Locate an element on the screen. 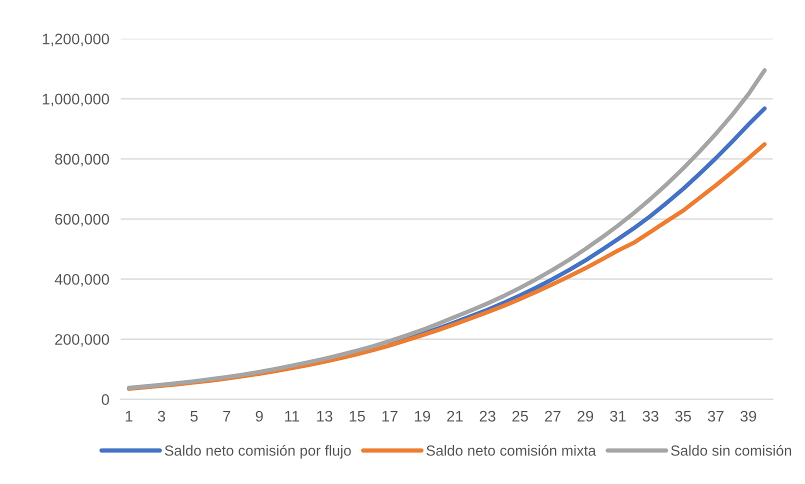  x-tick-label: 39 is located at coordinates (748, 416).